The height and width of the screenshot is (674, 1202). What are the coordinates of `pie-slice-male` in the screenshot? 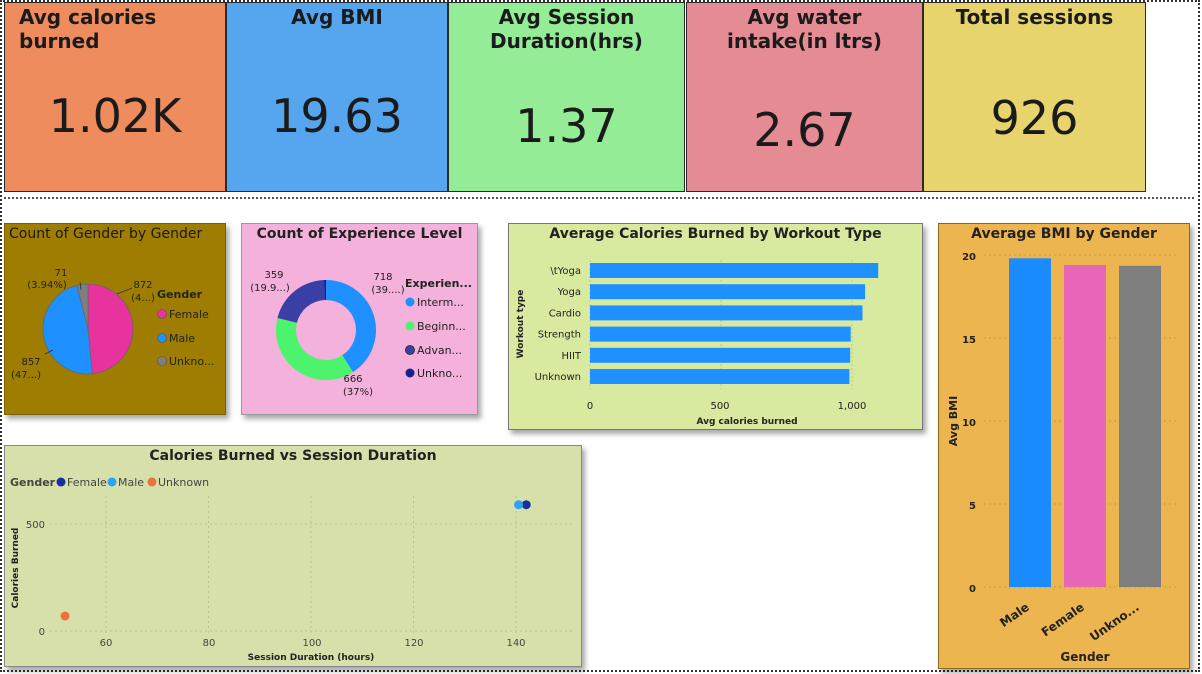 It's located at (67, 329).